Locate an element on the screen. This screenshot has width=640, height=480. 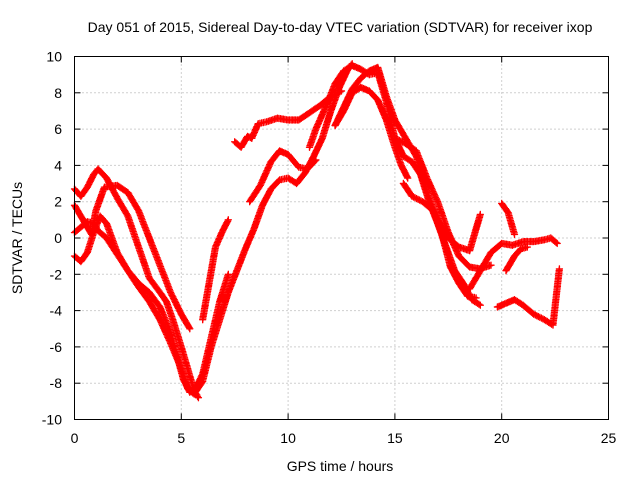
y-tick-label: 4 is located at coordinates (58, 165).